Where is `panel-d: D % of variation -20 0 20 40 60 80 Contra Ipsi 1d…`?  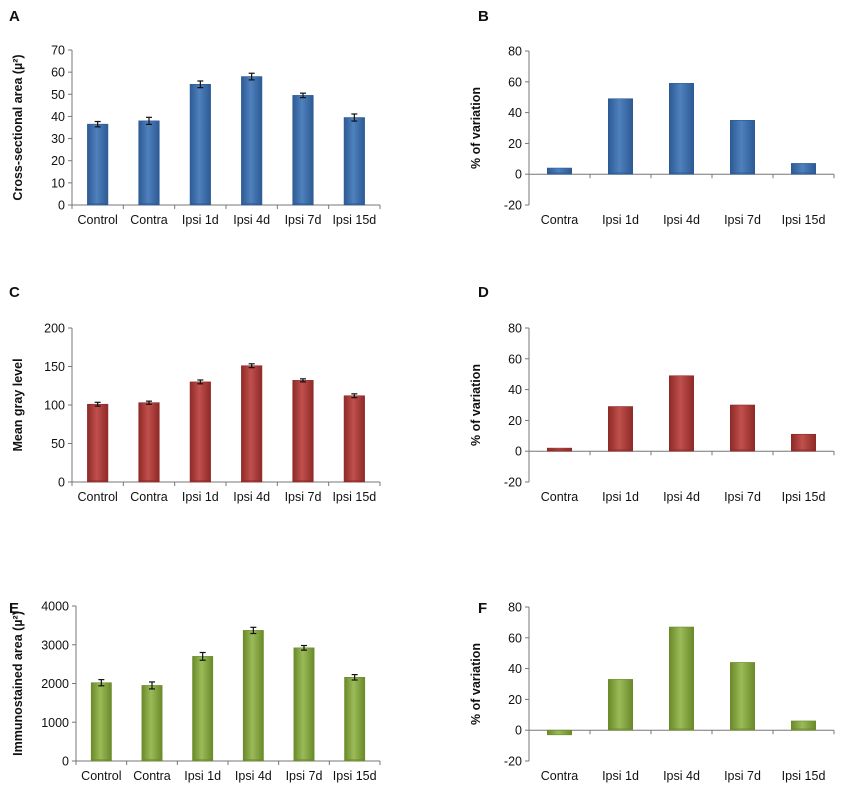 panel-d: D % of variation -20 0 20 40 60 80 Contra Ipsi 1d… is located at coordinates (652, 394).